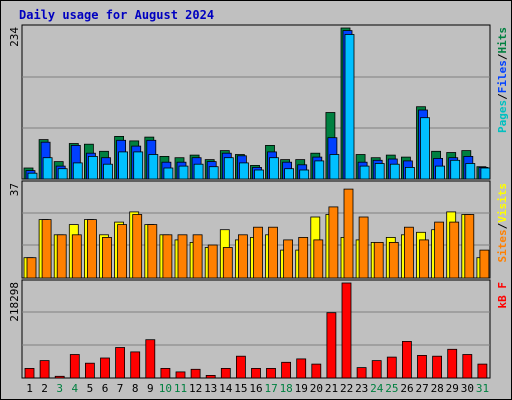  I want to click on visits_sites-legend-entry: /, so click(502, 225).